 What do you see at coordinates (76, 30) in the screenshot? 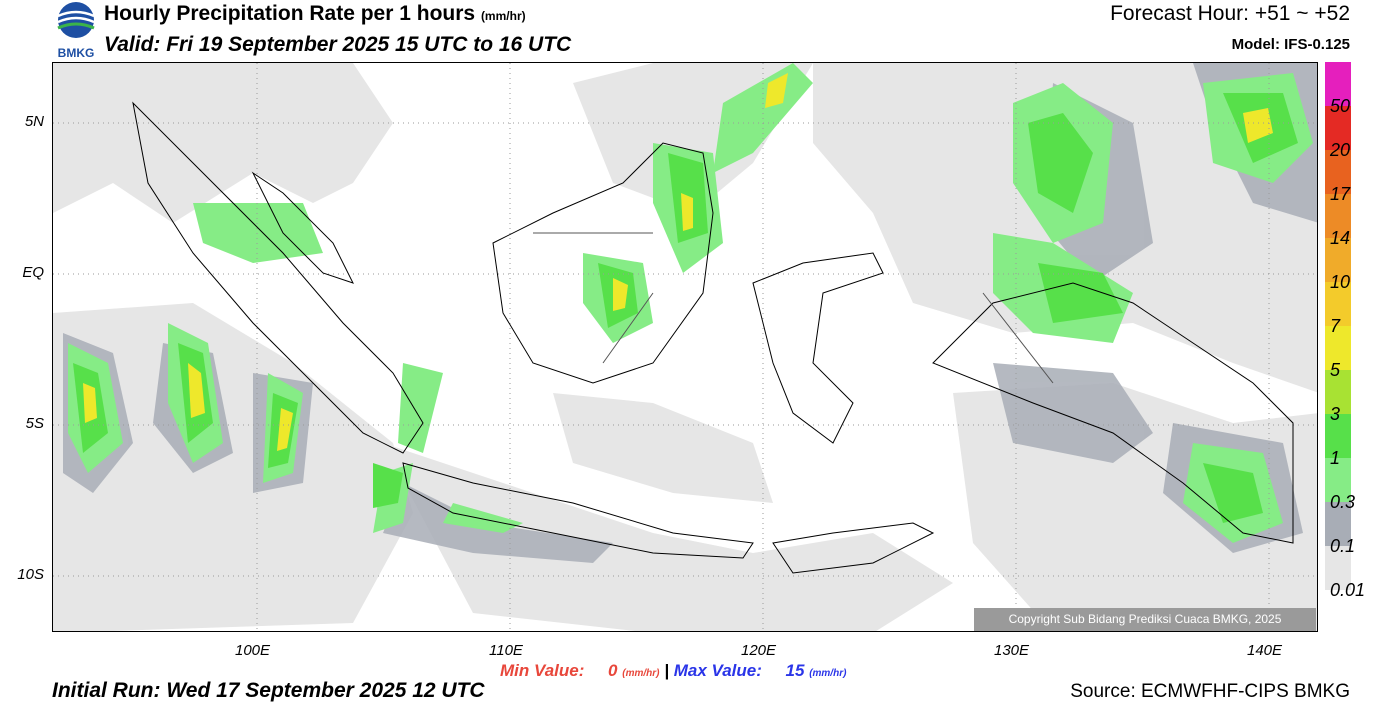
I see `bmkg-logo: BMKG` at bounding box center [76, 30].